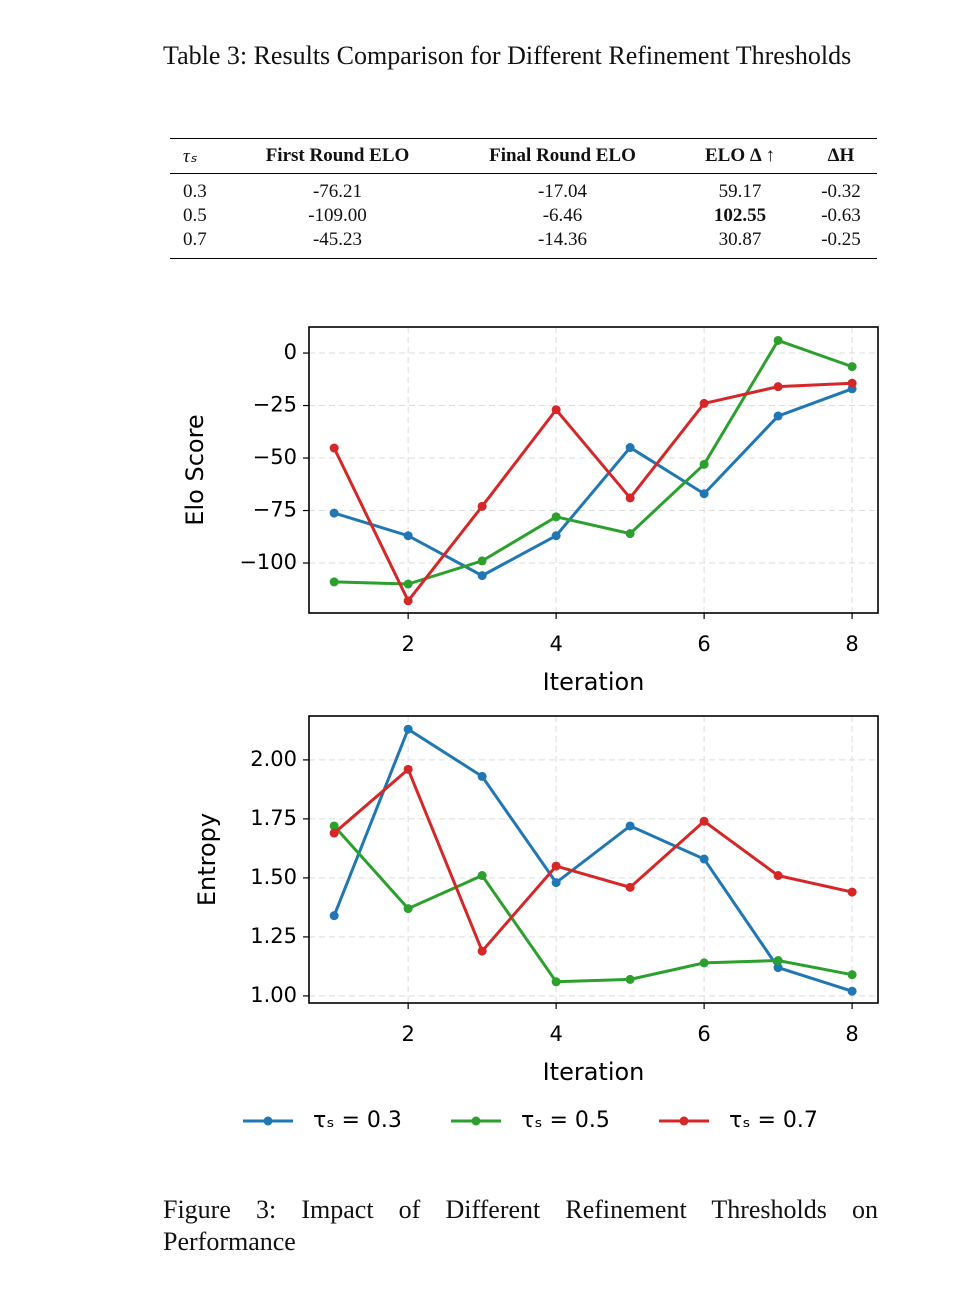 This screenshot has width=955, height=1305. What do you see at coordinates (562, 191) in the screenshot?
I see `table-cell: -17.04` at bounding box center [562, 191].